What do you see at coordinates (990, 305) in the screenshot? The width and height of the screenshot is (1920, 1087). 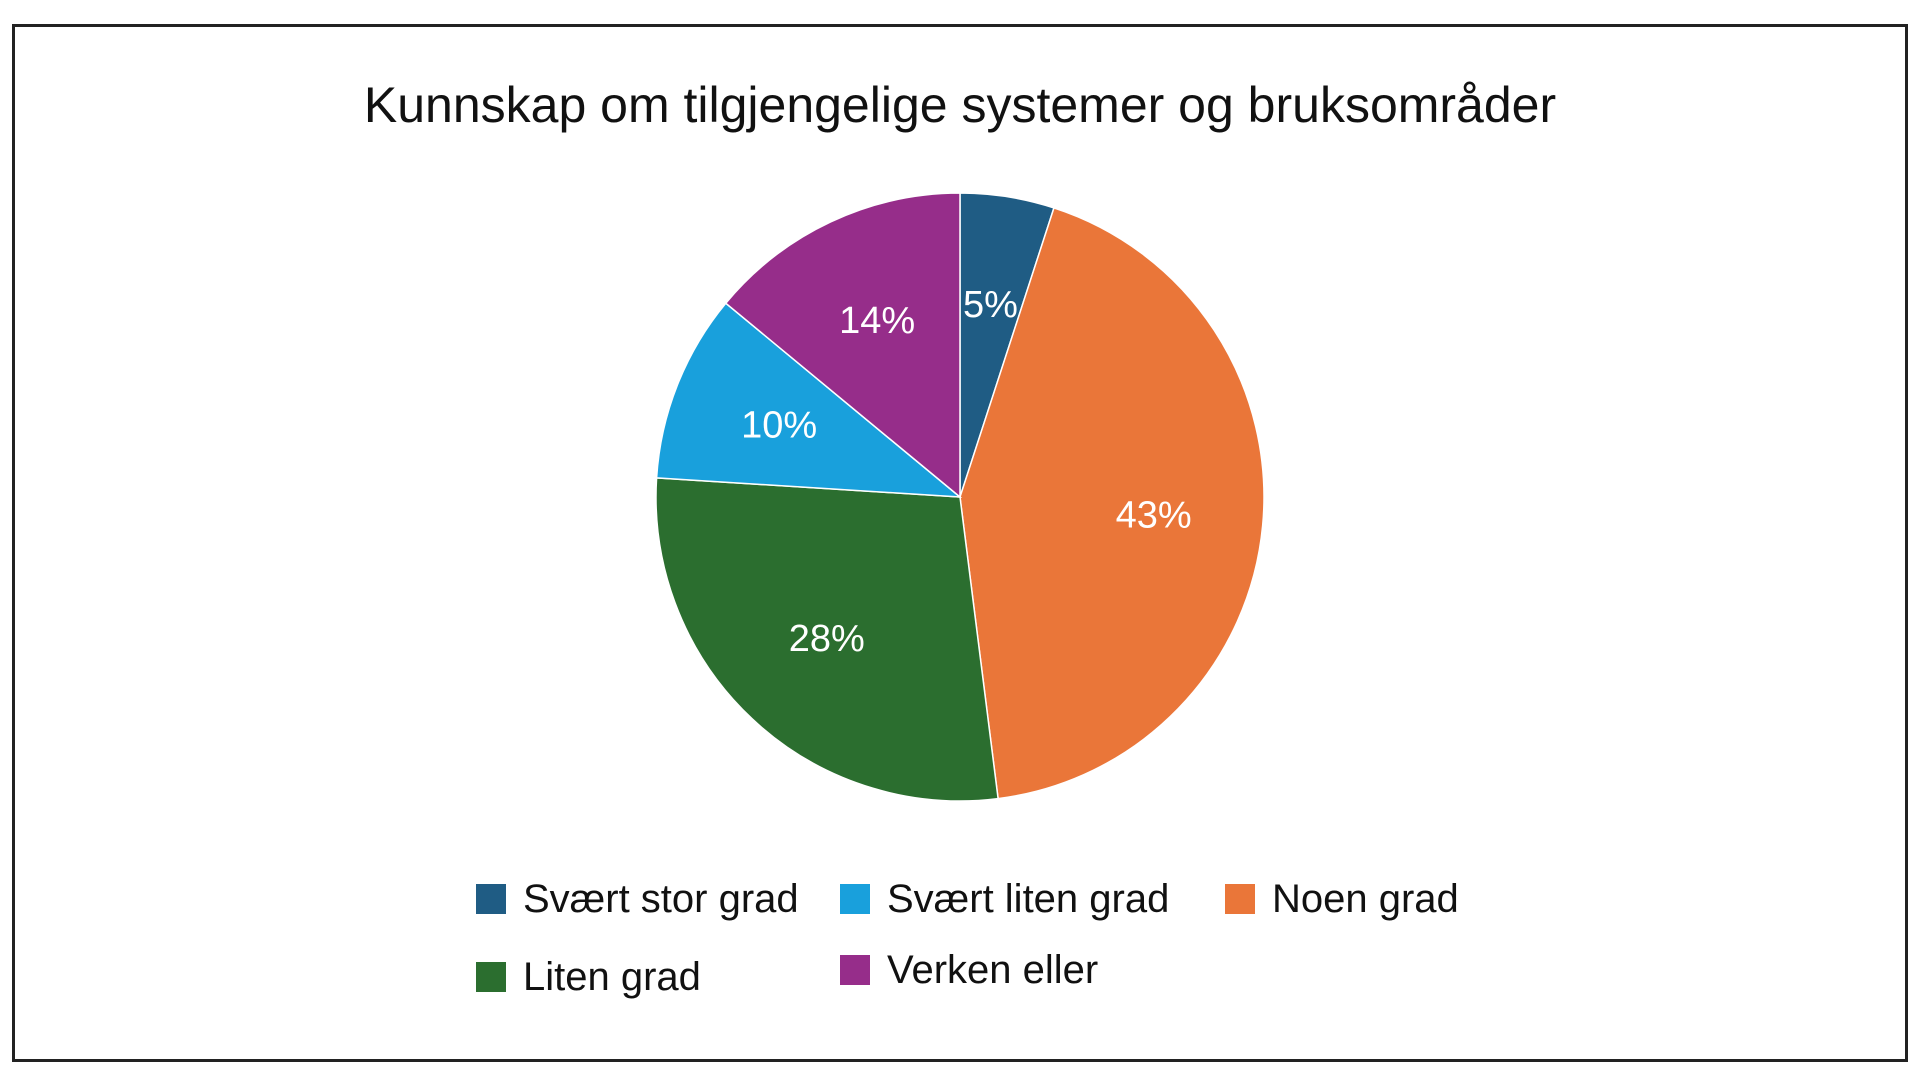 I see `pie-label-svaert-stor-grad: 5%` at bounding box center [990, 305].